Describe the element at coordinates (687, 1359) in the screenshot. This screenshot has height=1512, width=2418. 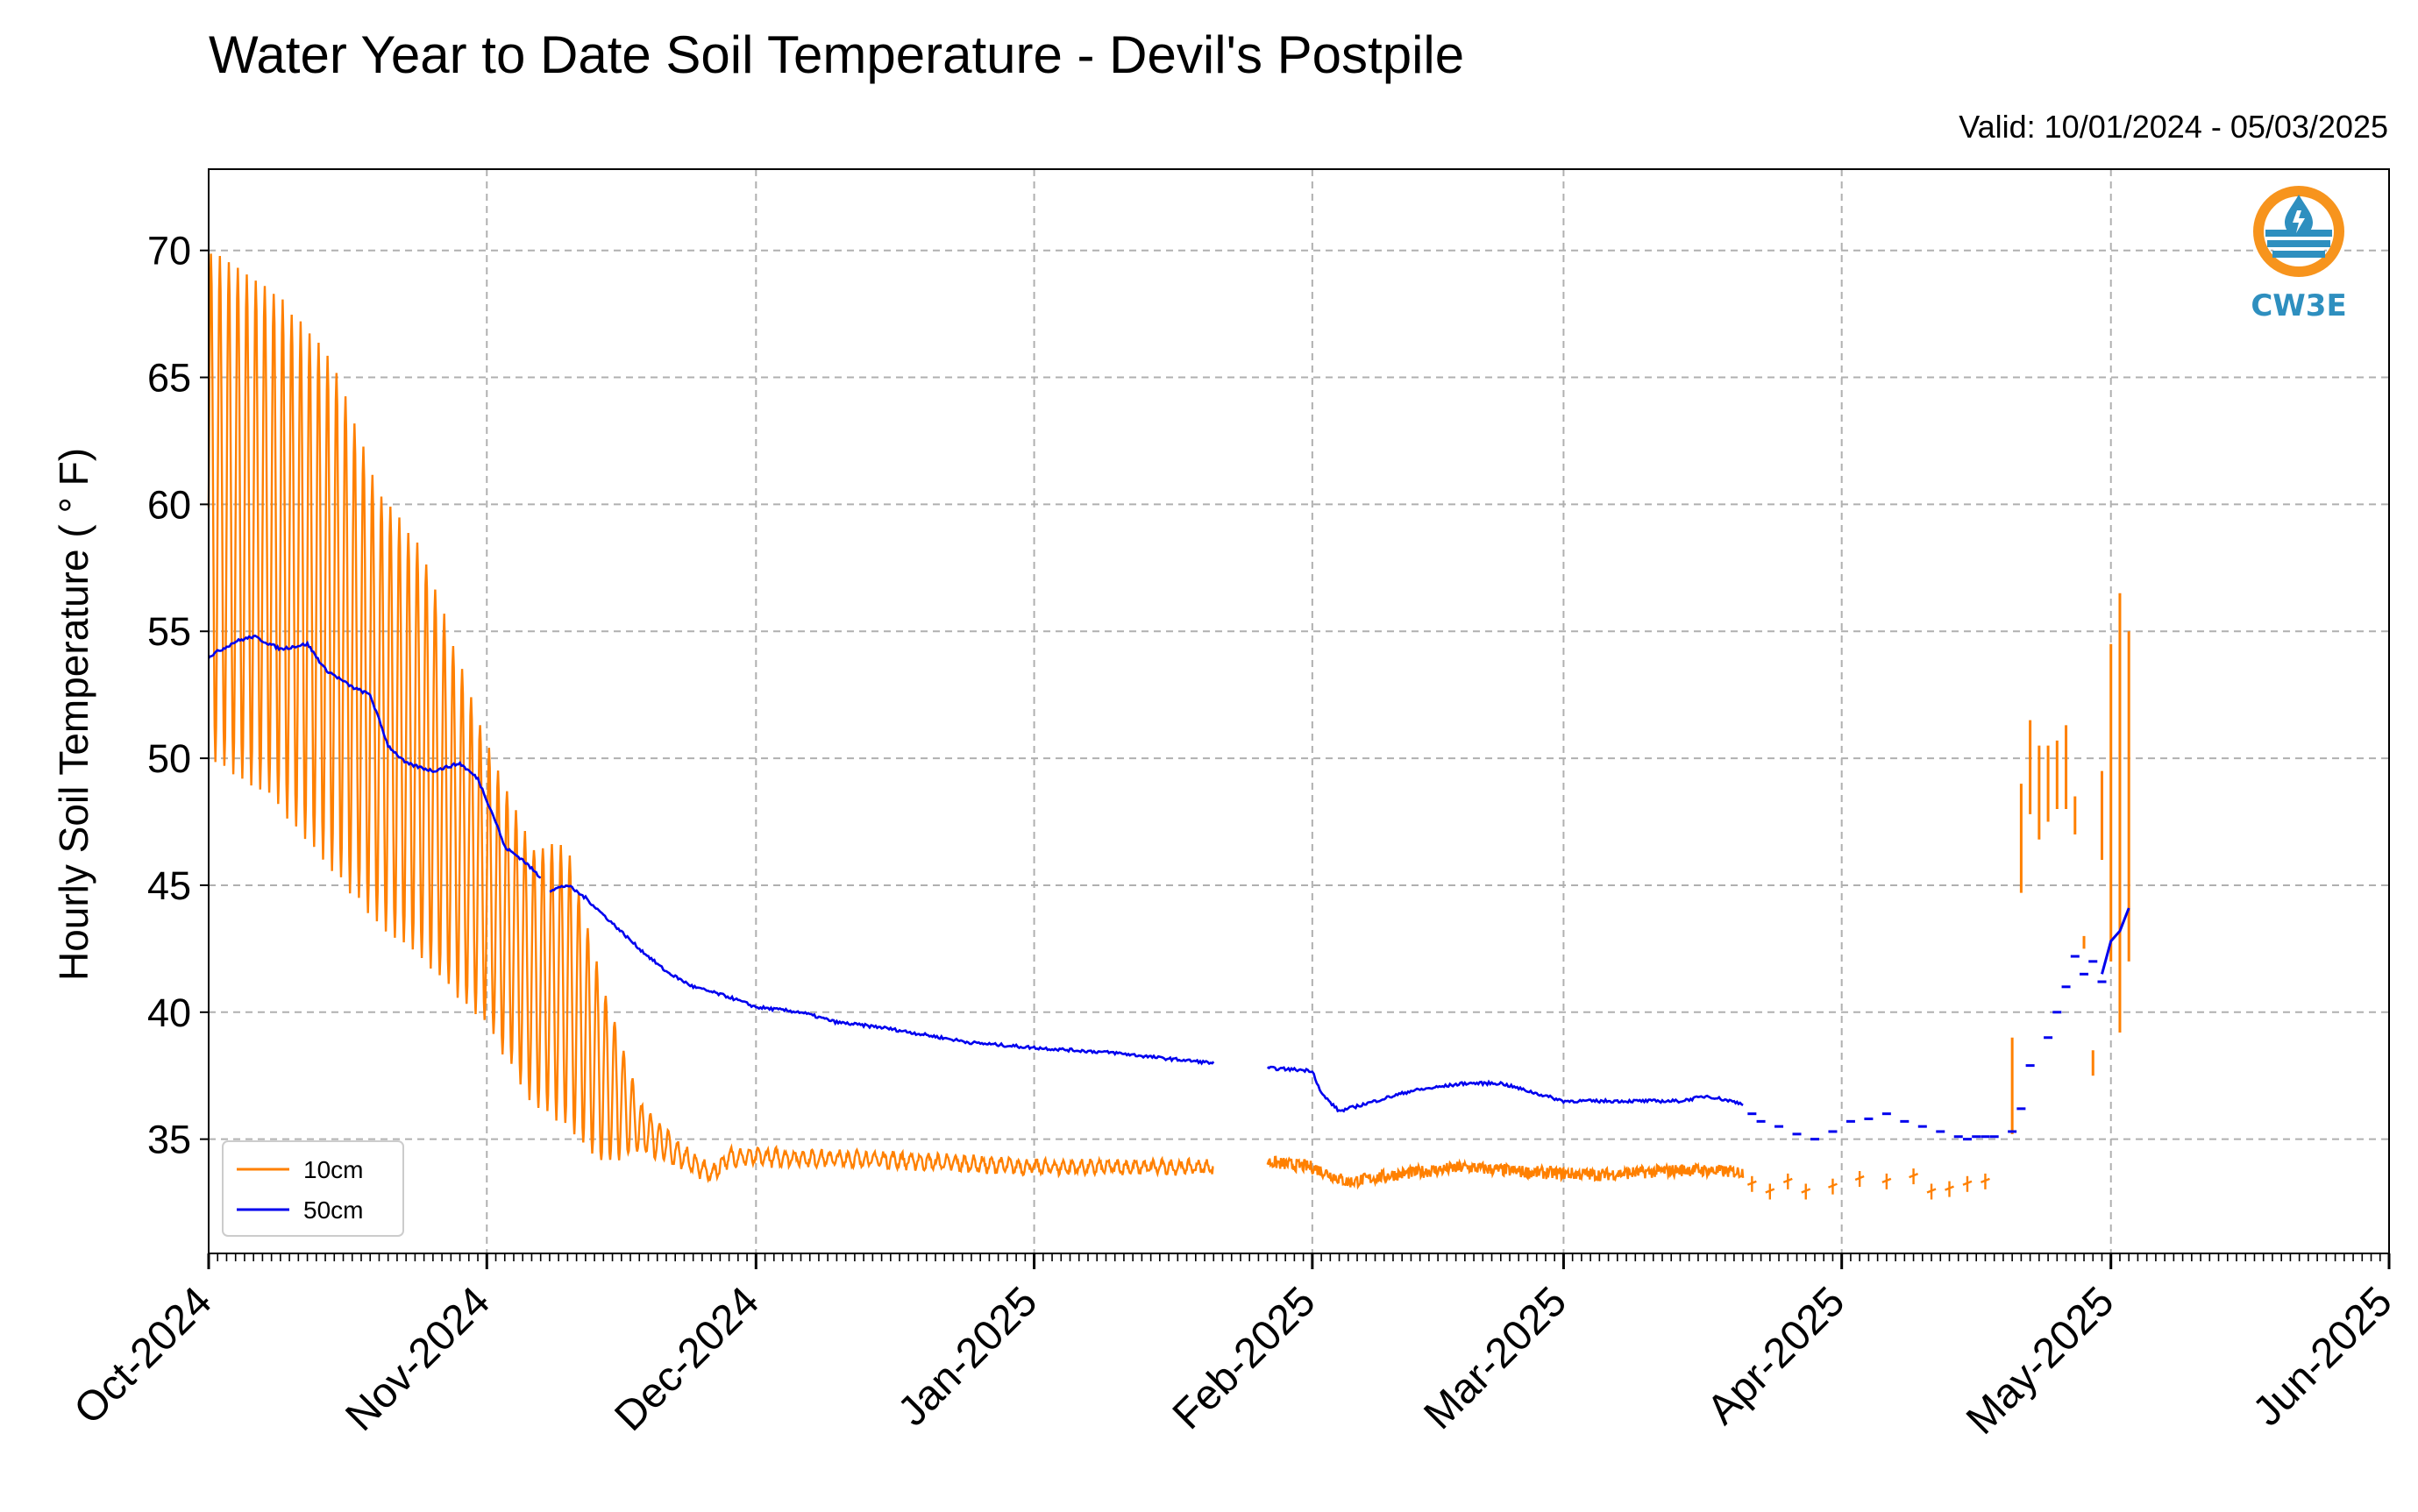
I see `x-tick-label: Dec-2024` at that location.